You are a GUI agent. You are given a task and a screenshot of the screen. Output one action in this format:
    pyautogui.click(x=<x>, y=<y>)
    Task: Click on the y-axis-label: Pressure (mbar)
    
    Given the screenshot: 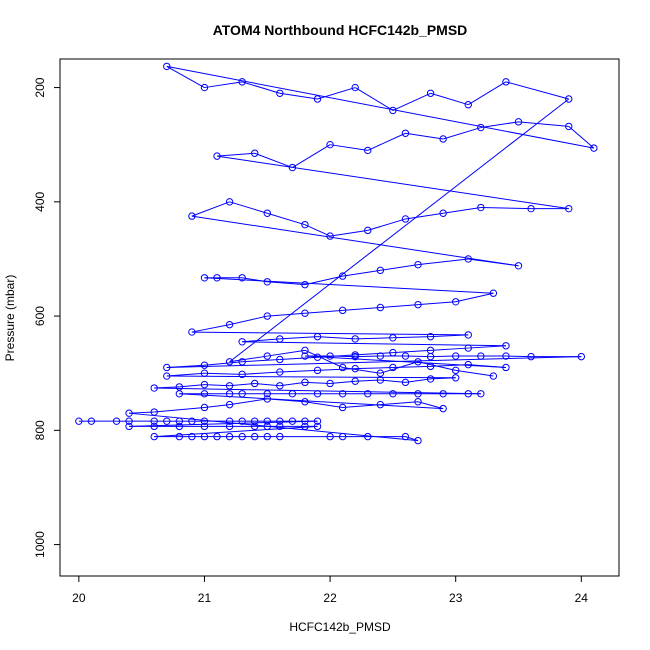 What is the action you would take?
    pyautogui.click(x=10, y=318)
    